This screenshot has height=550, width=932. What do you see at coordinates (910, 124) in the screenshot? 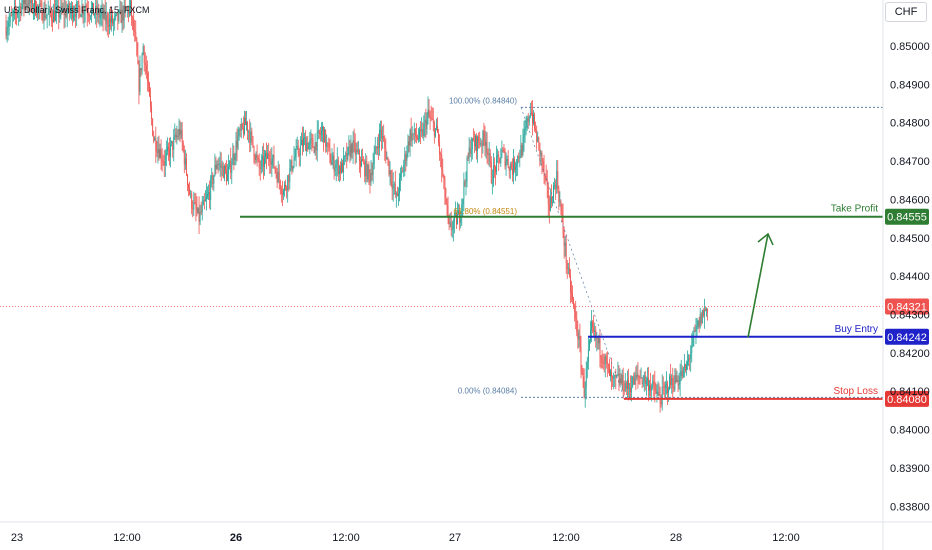
I see `price-tick-label: 0.84800` at bounding box center [910, 124].